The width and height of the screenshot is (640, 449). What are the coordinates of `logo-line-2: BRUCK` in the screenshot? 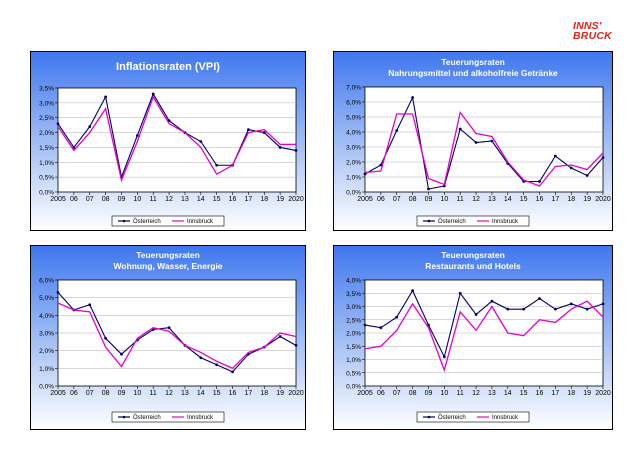 It's located at (592, 36).